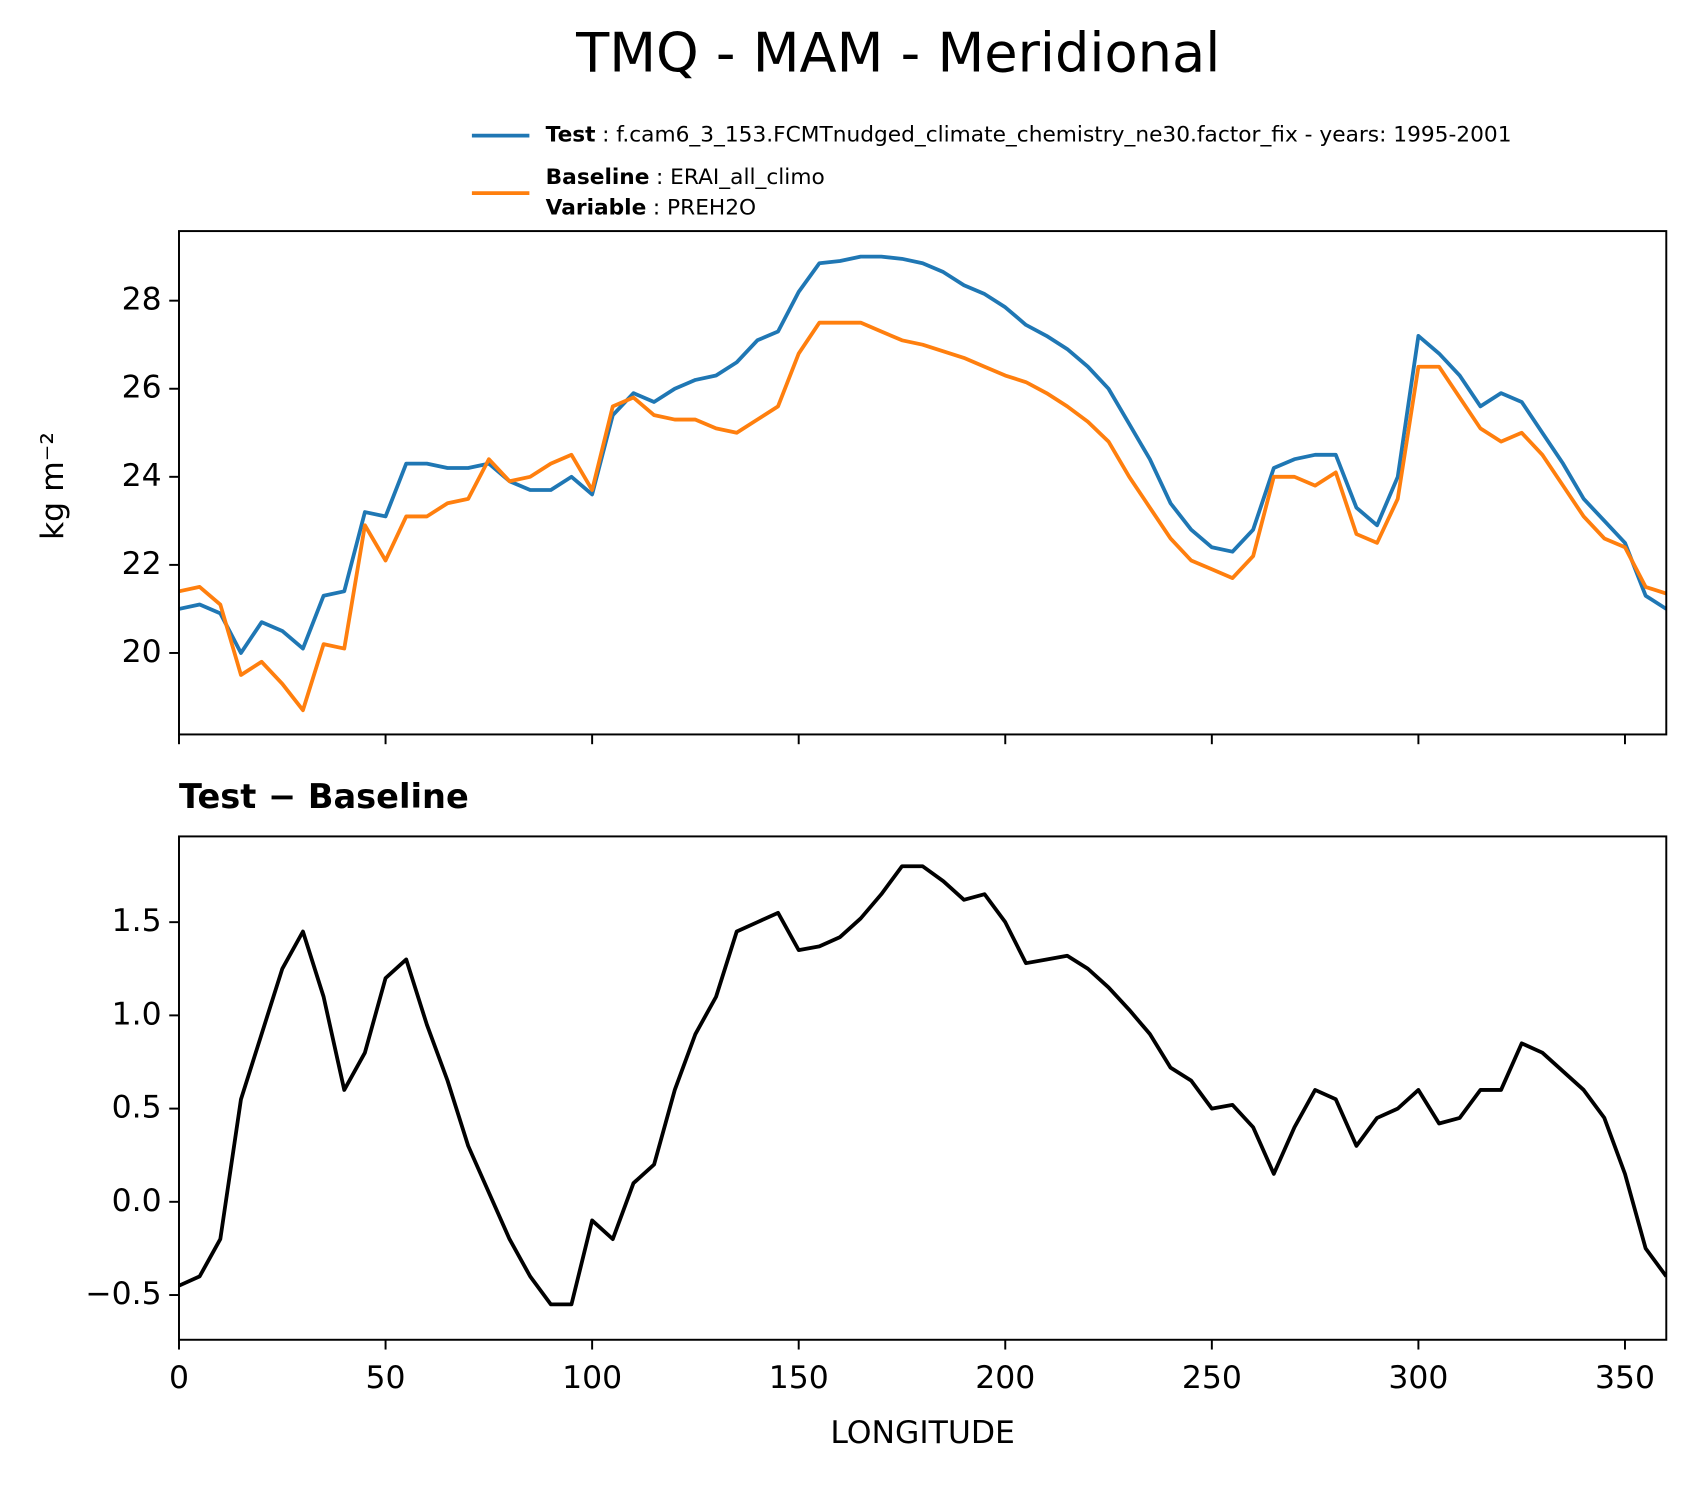 The height and width of the screenshot is (1496, 1701). Describe the element at coordinates (704, 207) in the screenshot. I see `legend-note-text: : PREH2O` at that location.